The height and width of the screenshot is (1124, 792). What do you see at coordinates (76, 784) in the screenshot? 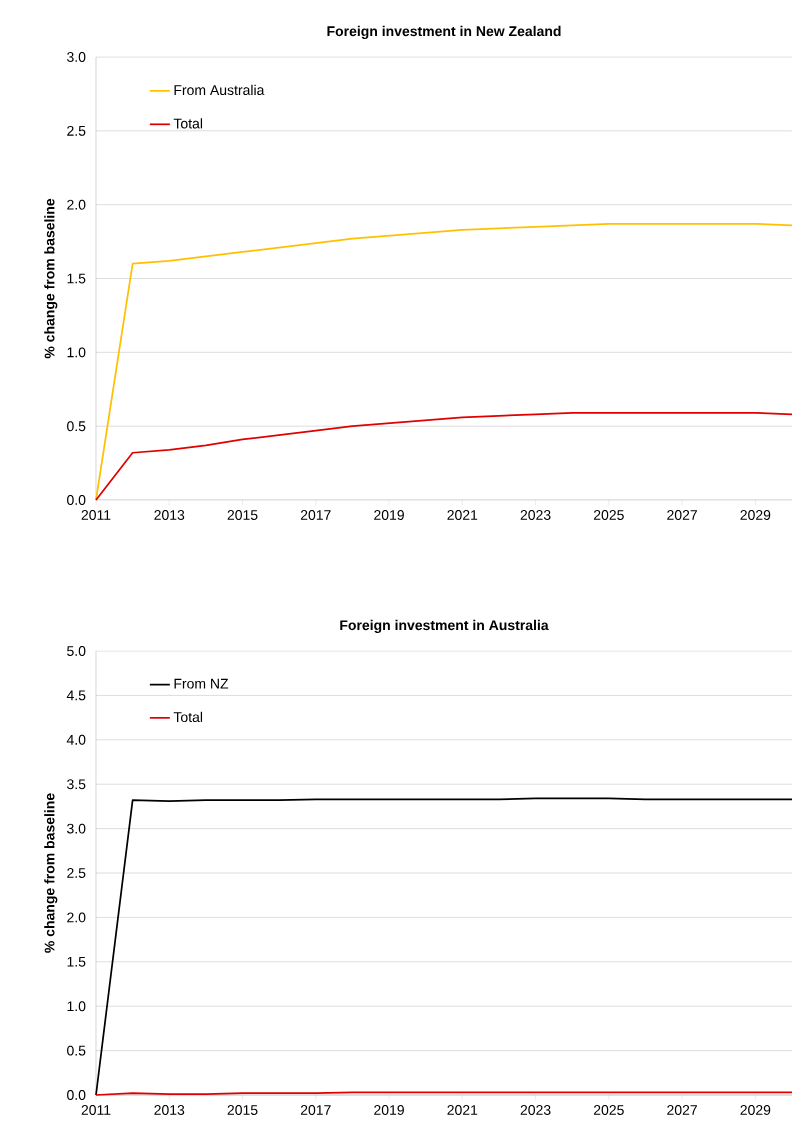
I see `y-tick-label: 3.5` at bounding box center [76, 784].